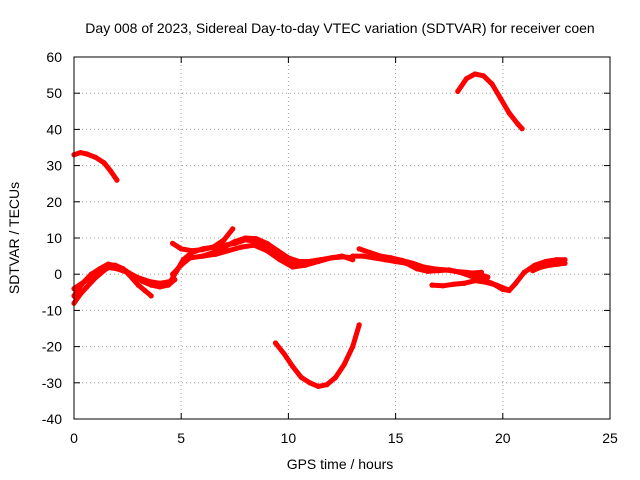 The width and height of the screenshot is (640, 480). I want to click on y-tick-label: 30, so click(54, 166).